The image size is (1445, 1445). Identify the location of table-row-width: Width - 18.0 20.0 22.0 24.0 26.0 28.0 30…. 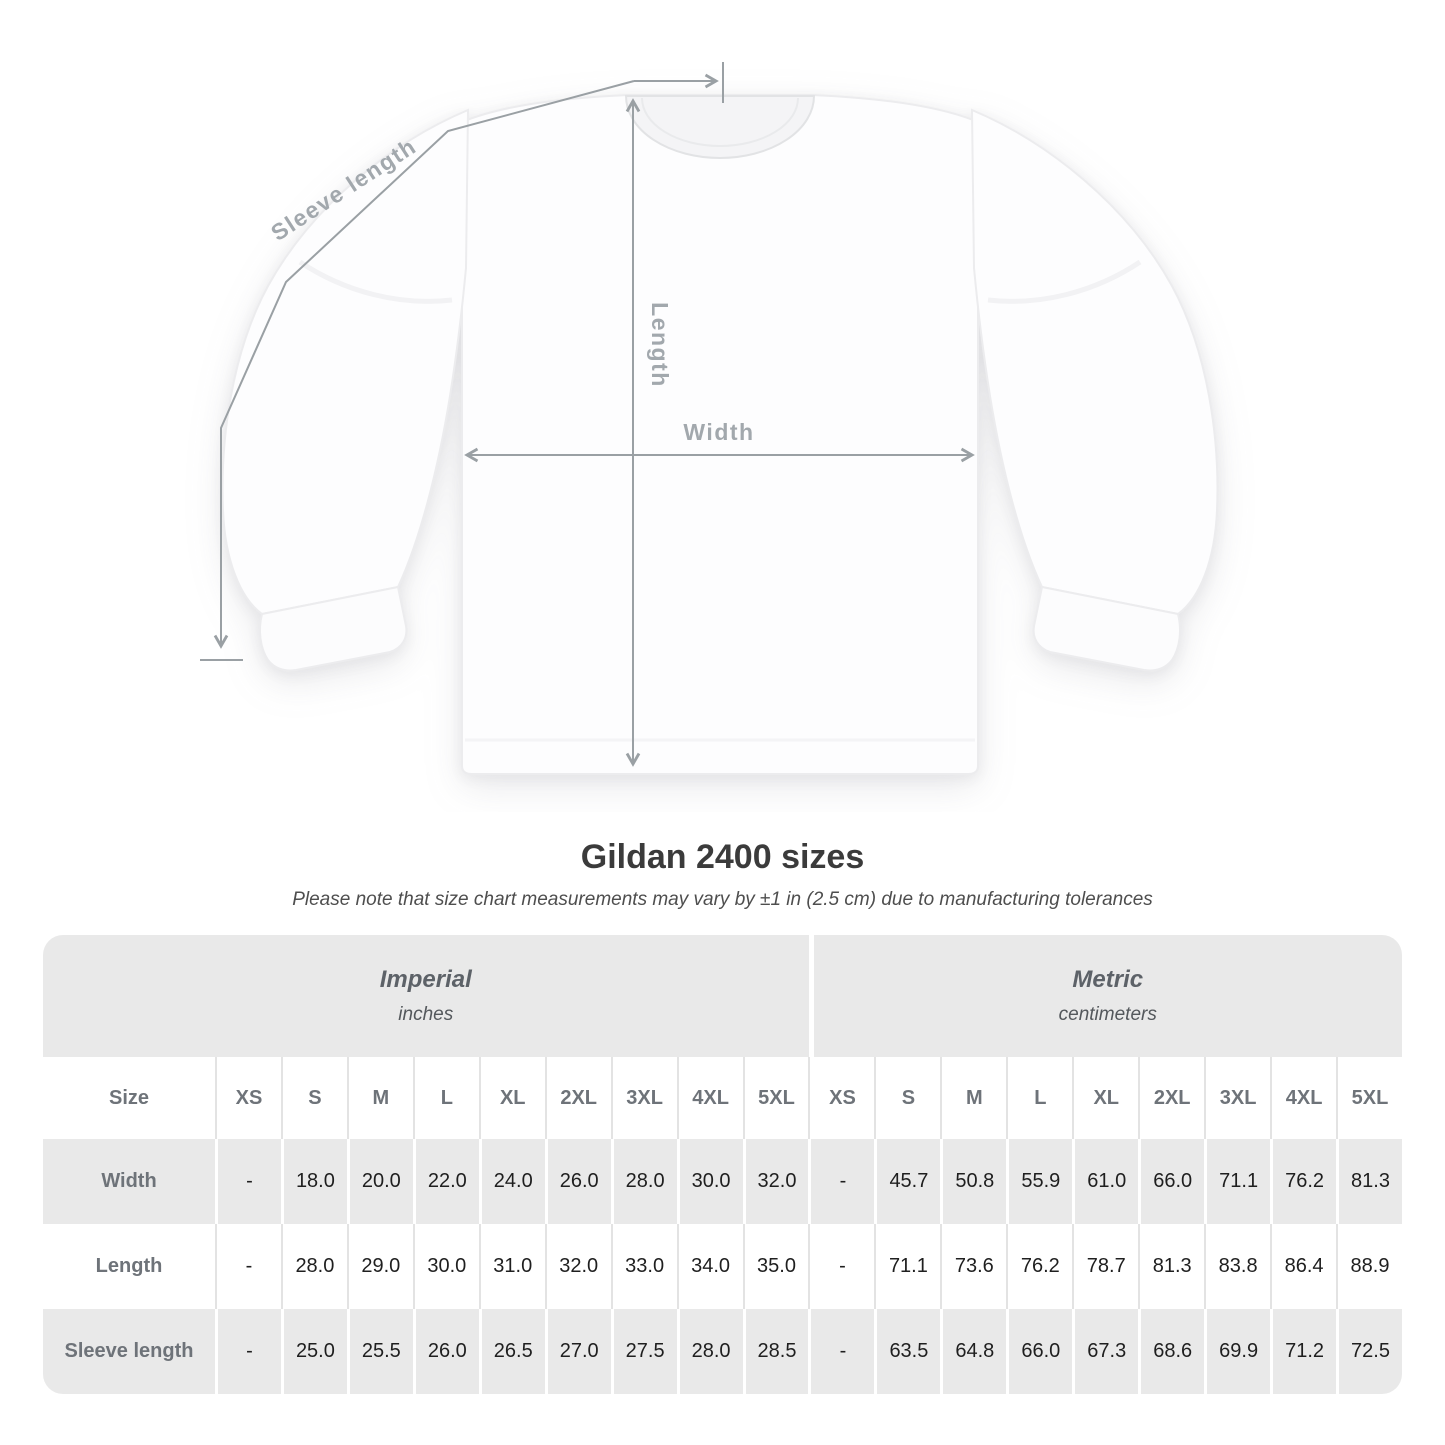
(722, 1181).